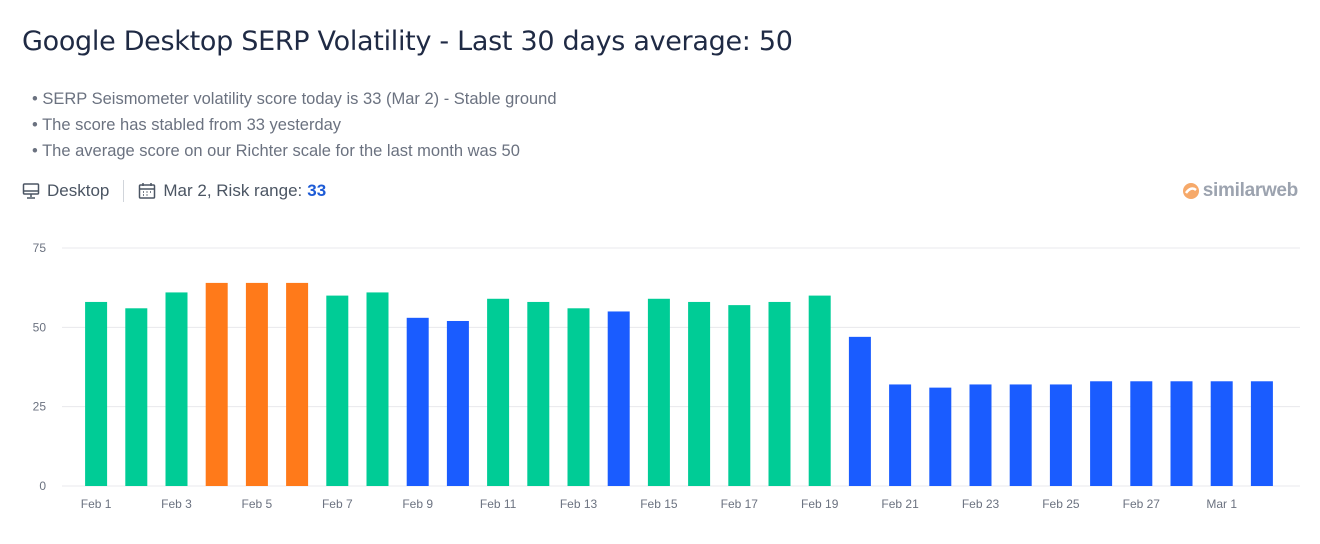 The height and width of the screenshot is (544, 1320). I want to click on y-tick-label: 0, so click(42, 486).